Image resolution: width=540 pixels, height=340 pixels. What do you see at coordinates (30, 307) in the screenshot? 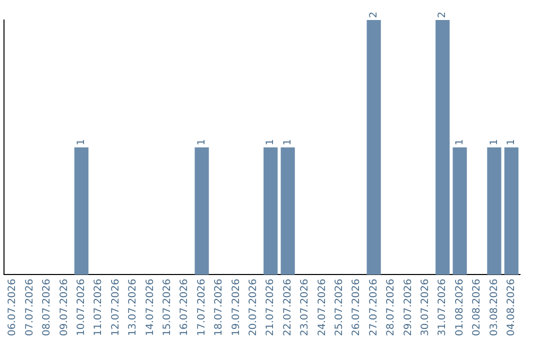
I see `x-tick-label: 07.07.2026` at bounding box center [30, 307].